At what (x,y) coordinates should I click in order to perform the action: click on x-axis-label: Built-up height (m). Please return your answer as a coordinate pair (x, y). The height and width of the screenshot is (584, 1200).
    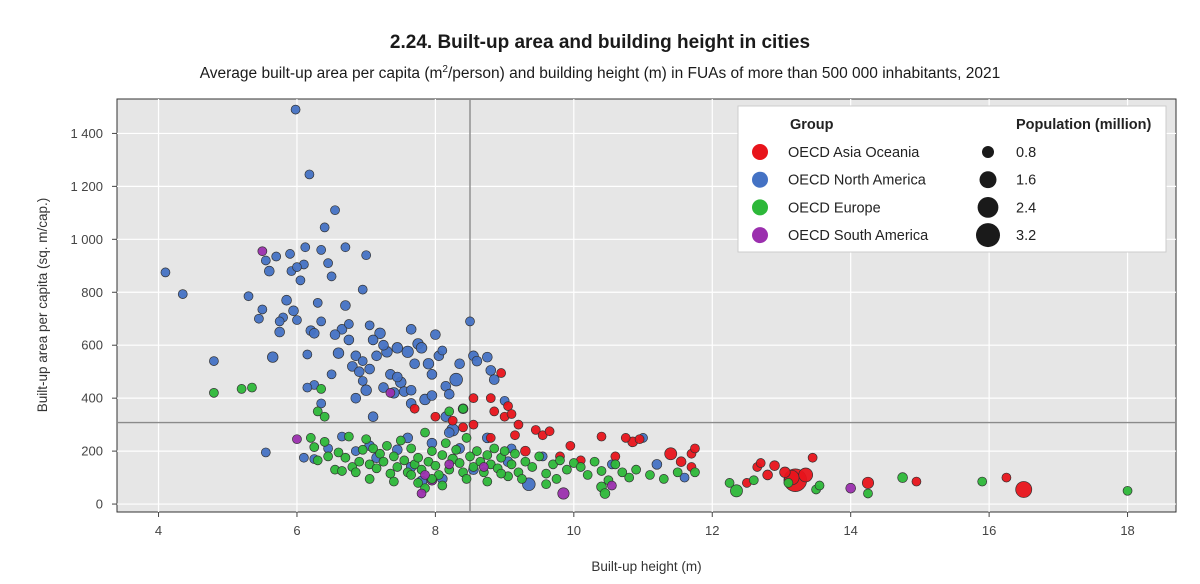
    Looking at the image, I should click on (646, 566).